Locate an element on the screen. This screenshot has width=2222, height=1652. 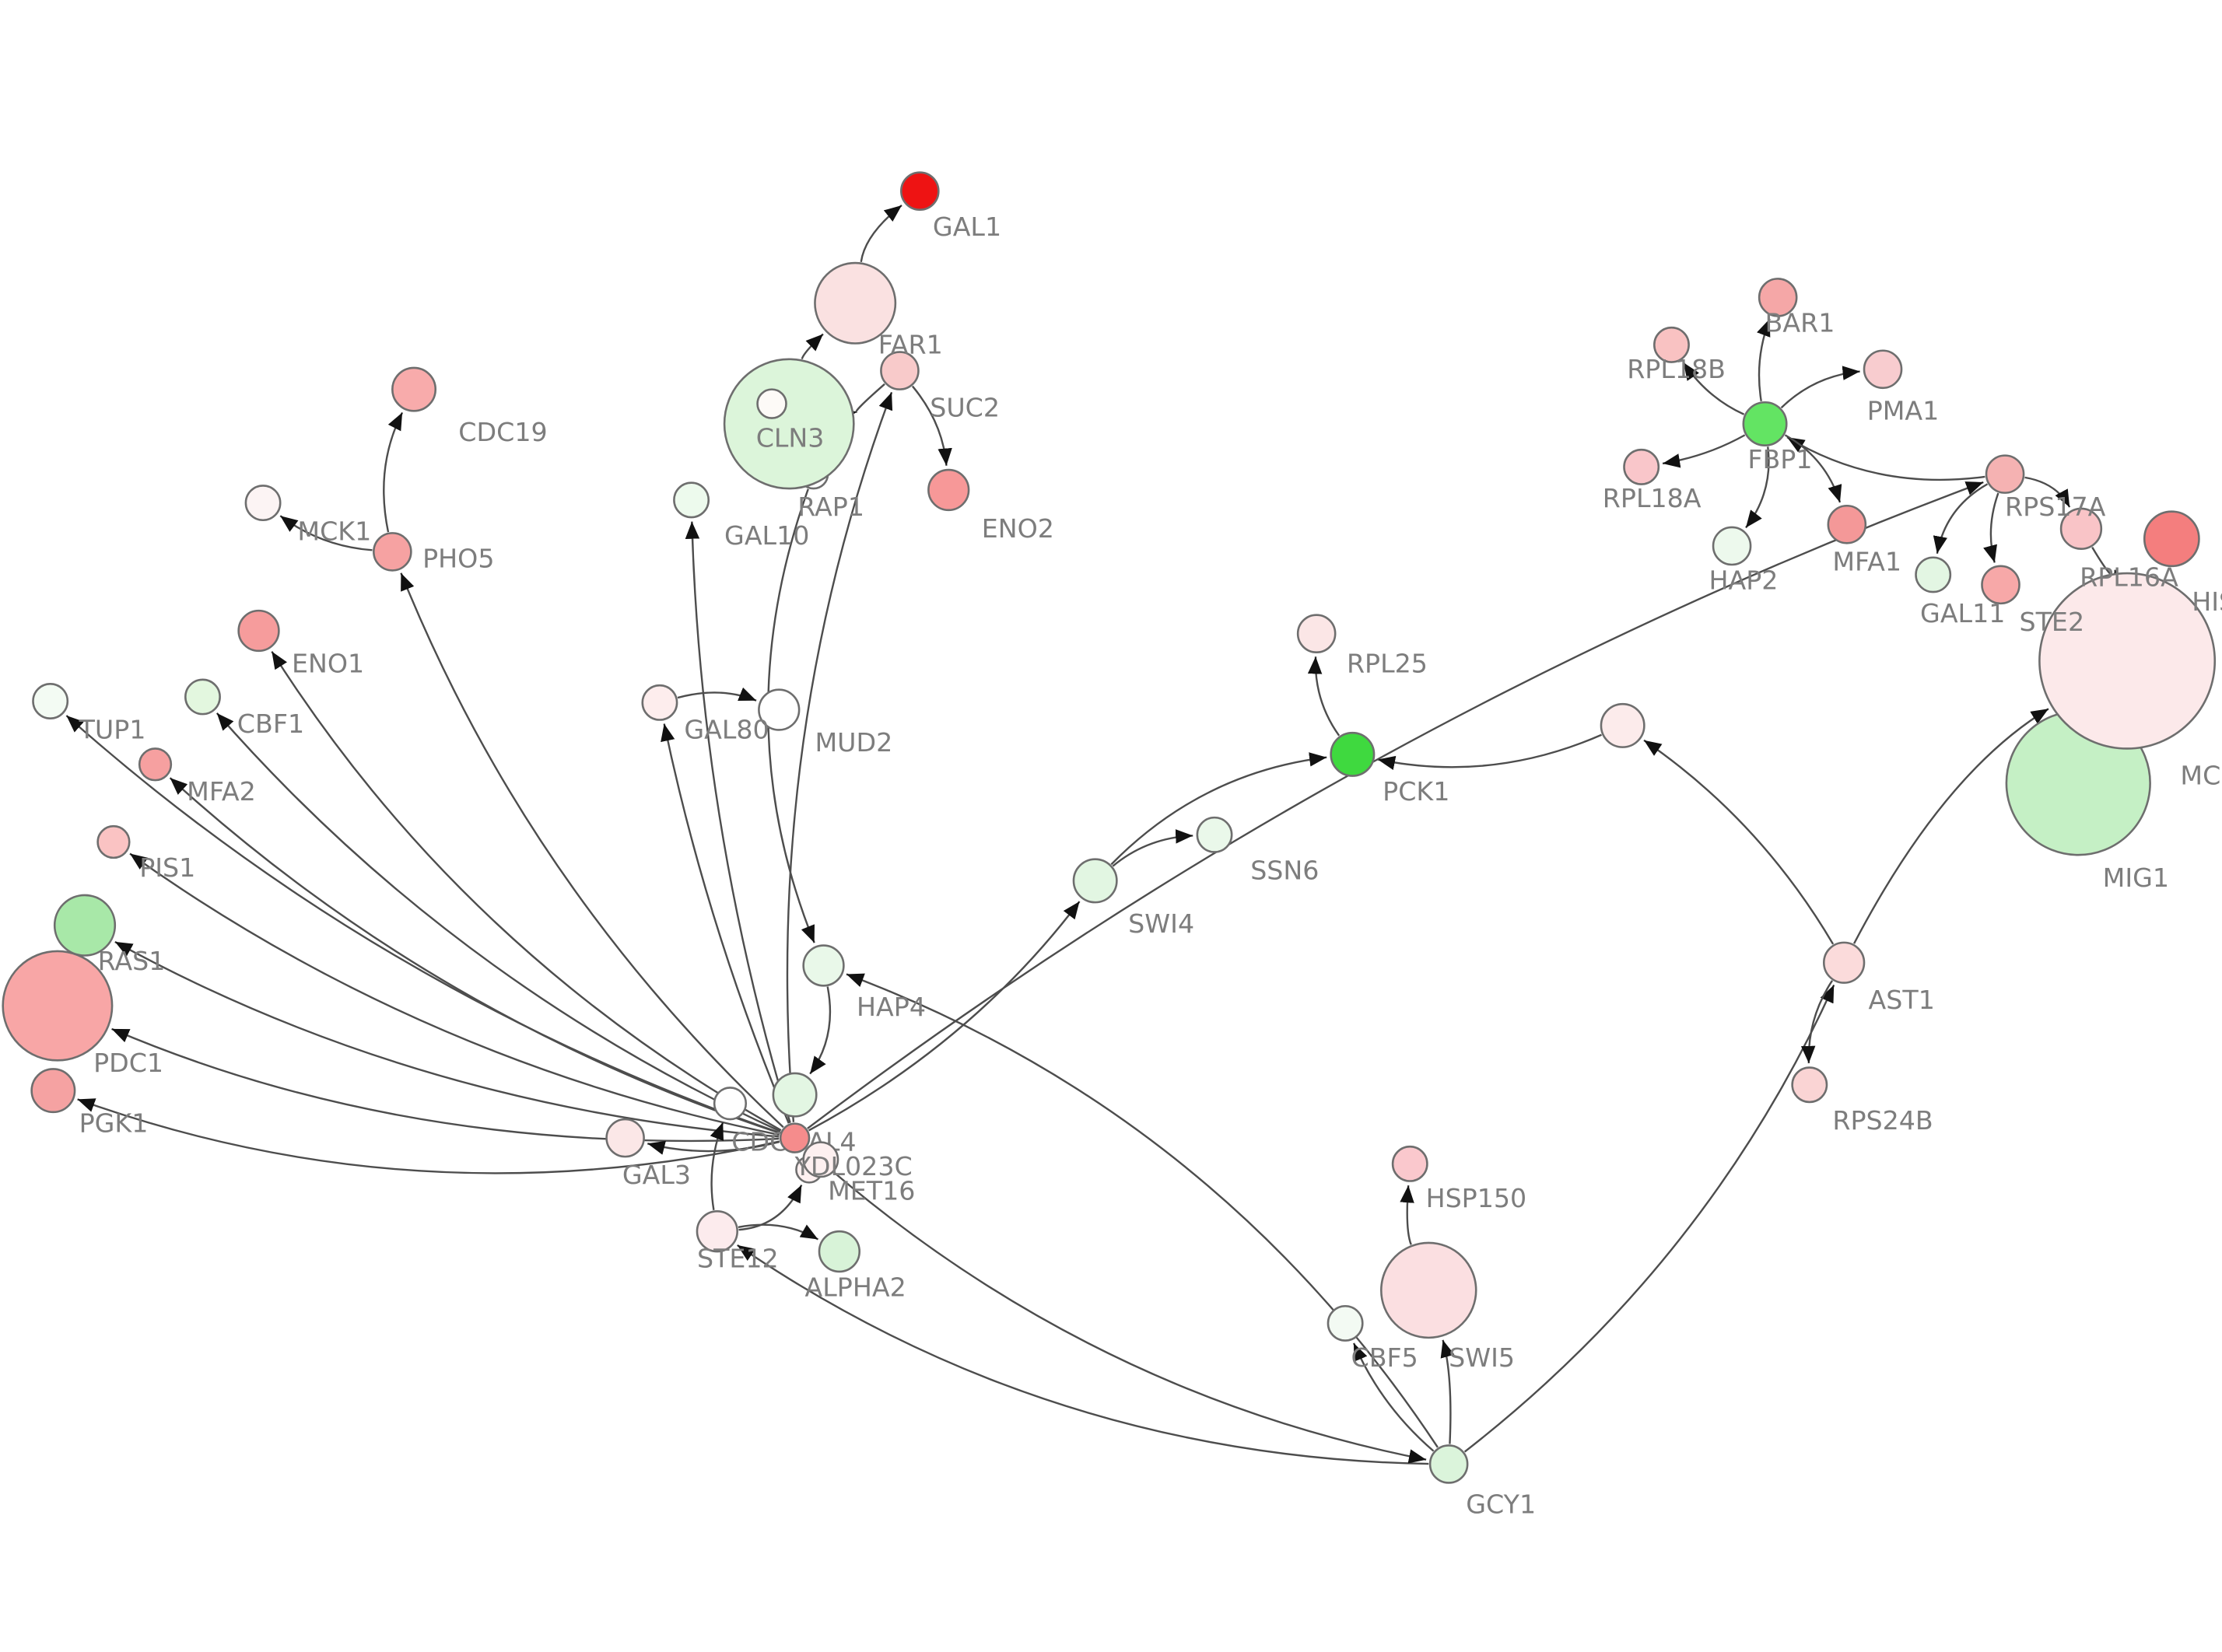
node-ALPHA2 is located at coordinates (839, 1251).